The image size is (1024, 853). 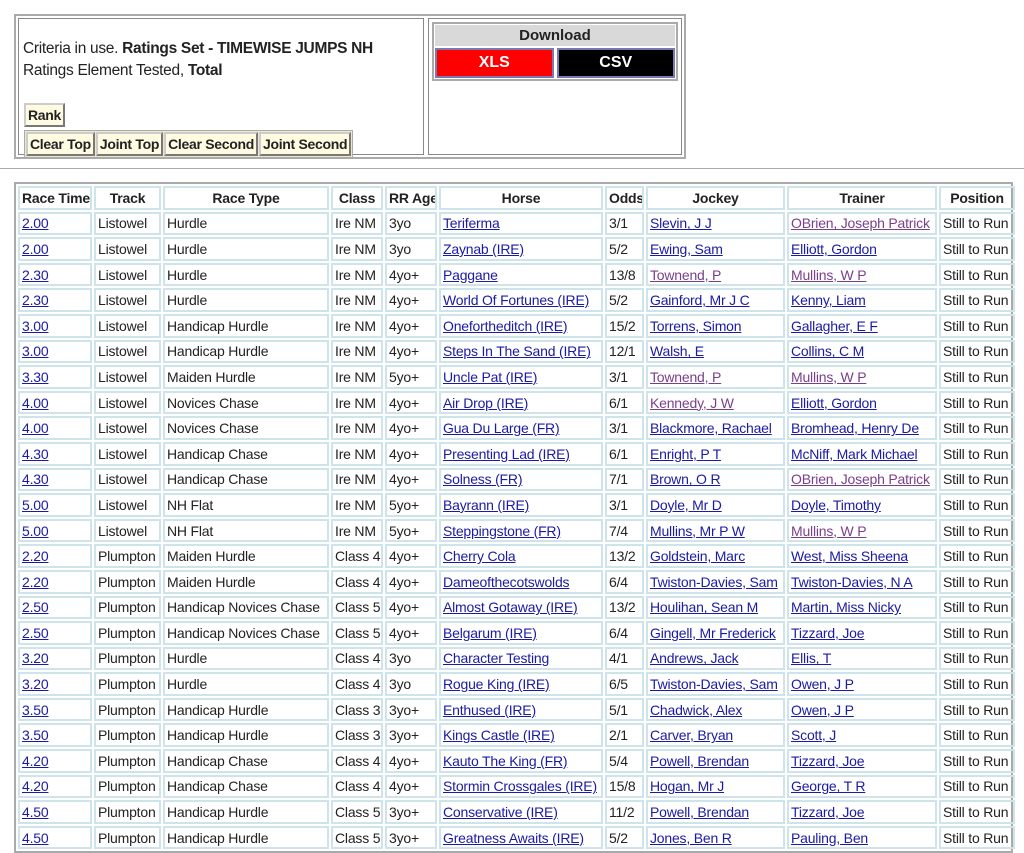 I want to click on trainer-link: Twiston-Davies, N A, so click(x=852, y=581).